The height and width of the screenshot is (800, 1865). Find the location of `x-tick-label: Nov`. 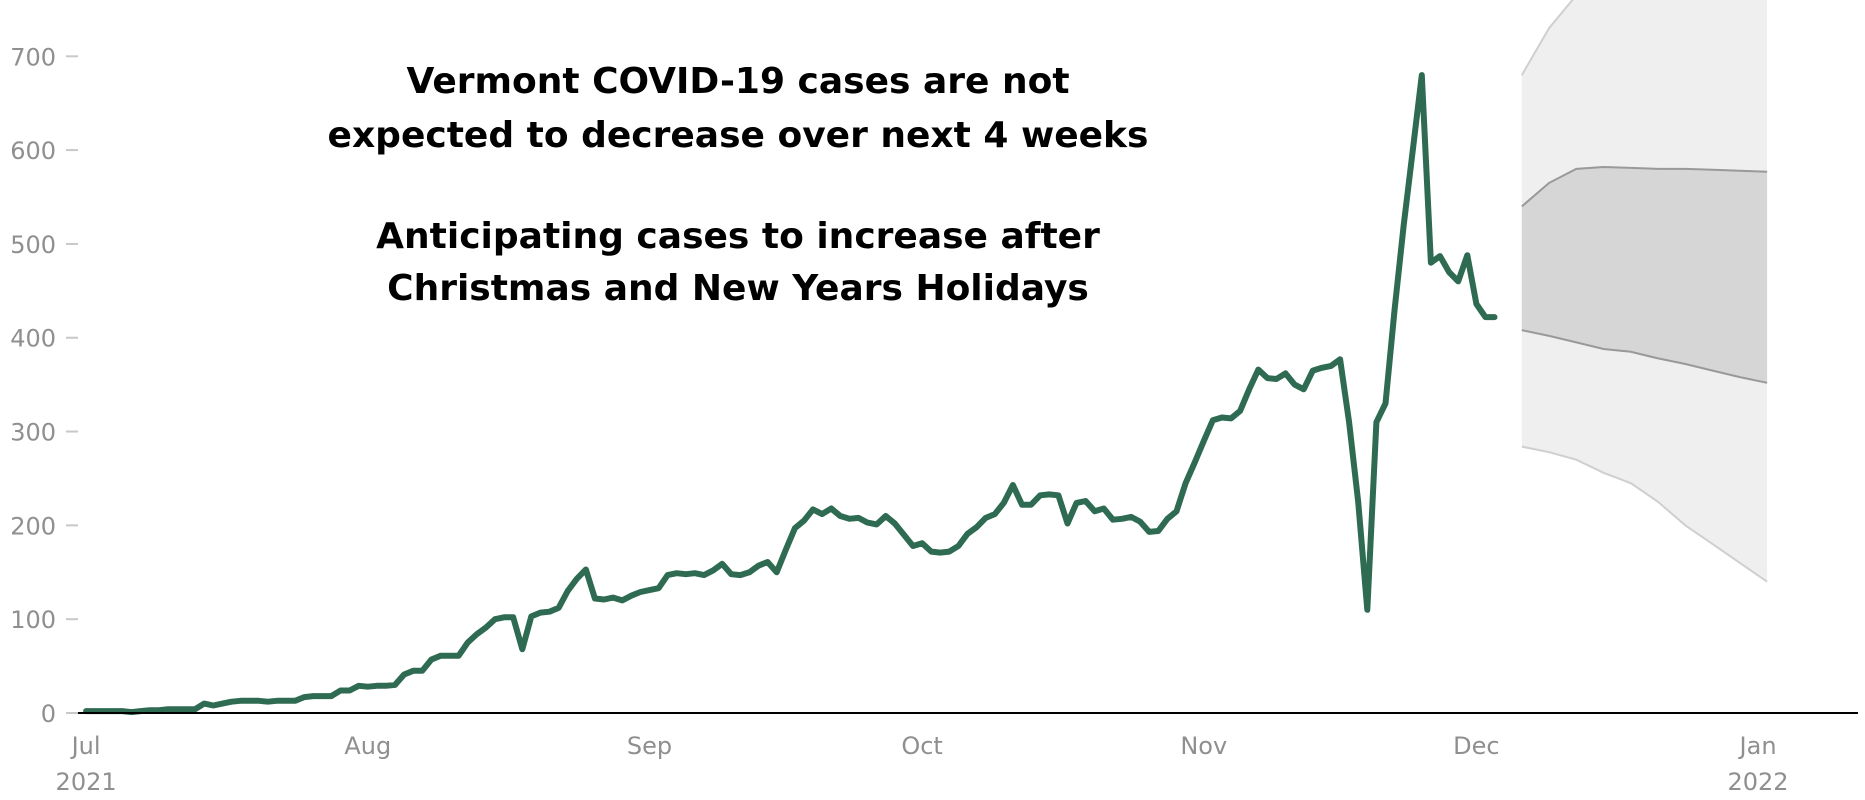

x-tick-label: Nov is located at coordinates (1203, 746).